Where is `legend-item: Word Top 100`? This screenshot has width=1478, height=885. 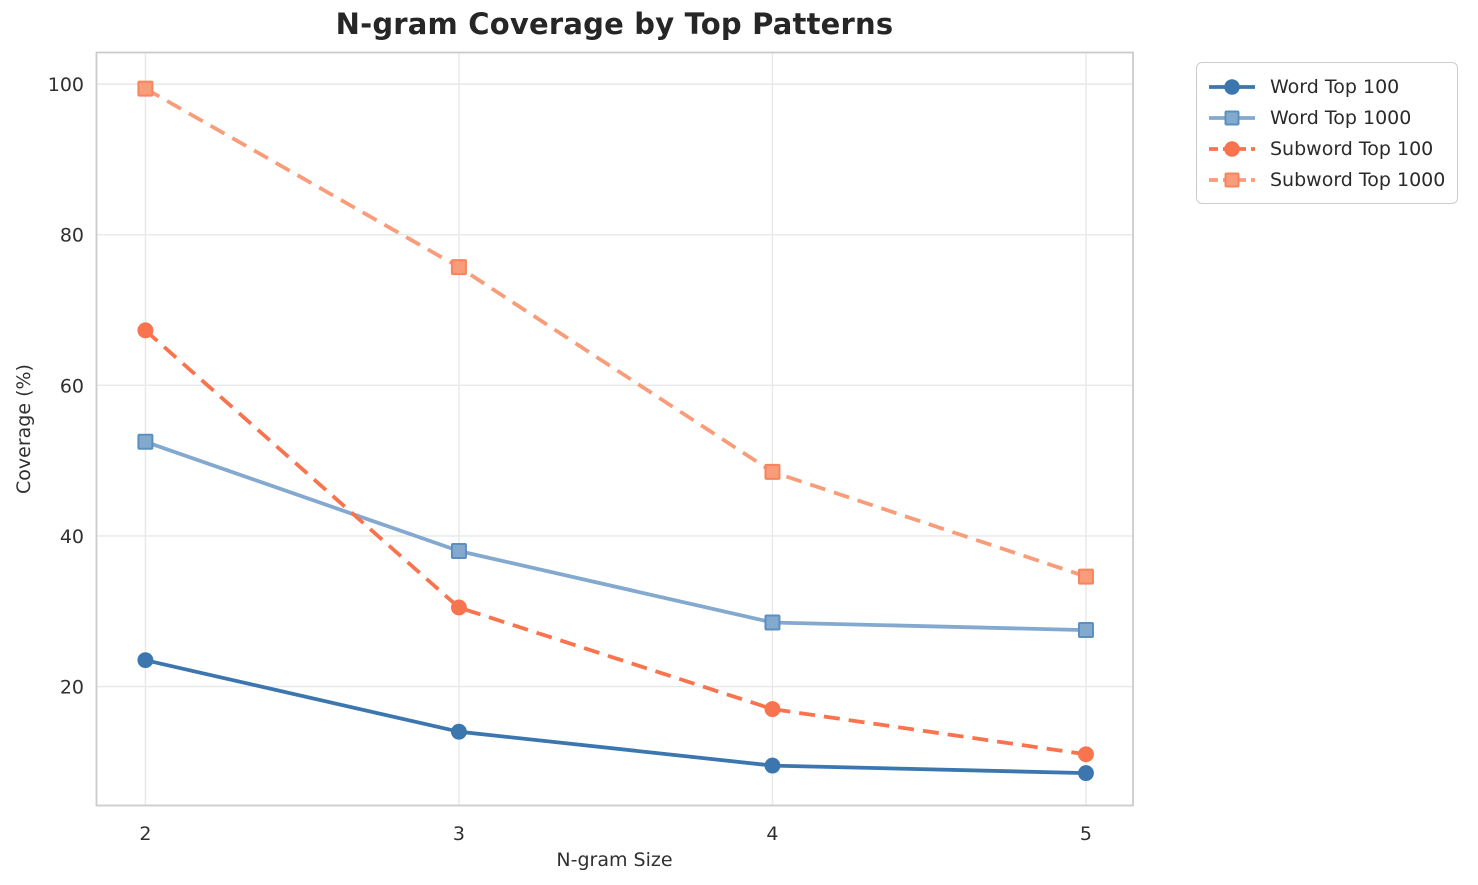
legend-item: Word Top 100 is located at coordinates (1326, 86).